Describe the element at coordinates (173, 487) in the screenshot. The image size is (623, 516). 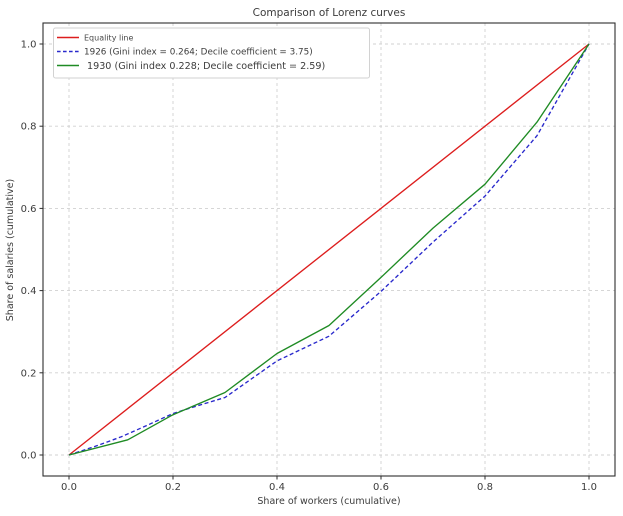
I see `x-tick-label-0.2: 0.2` at that location.